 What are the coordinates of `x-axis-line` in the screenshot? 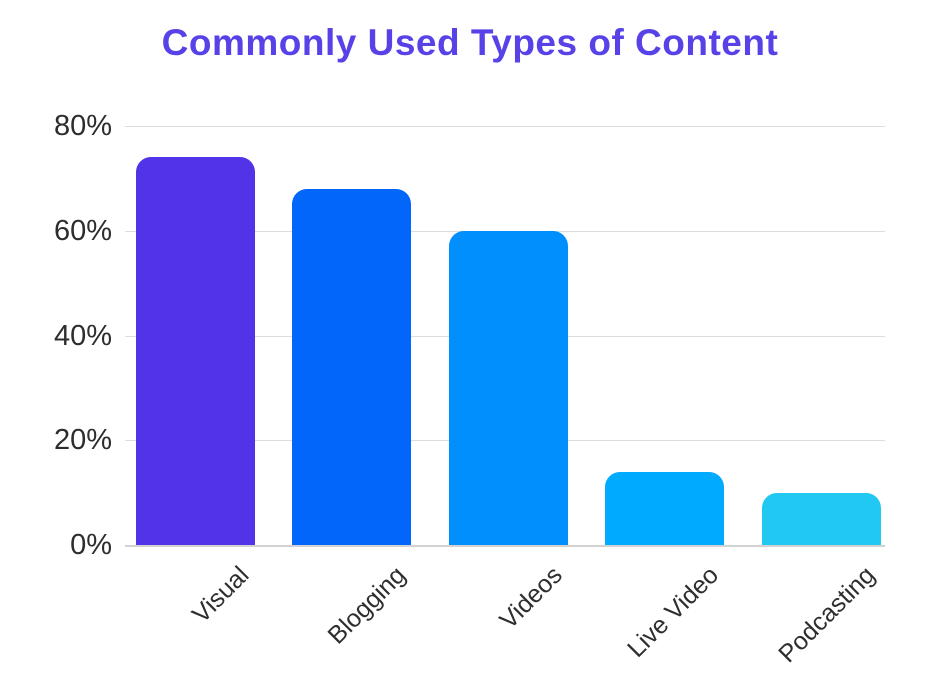 It's located at (505, 546).